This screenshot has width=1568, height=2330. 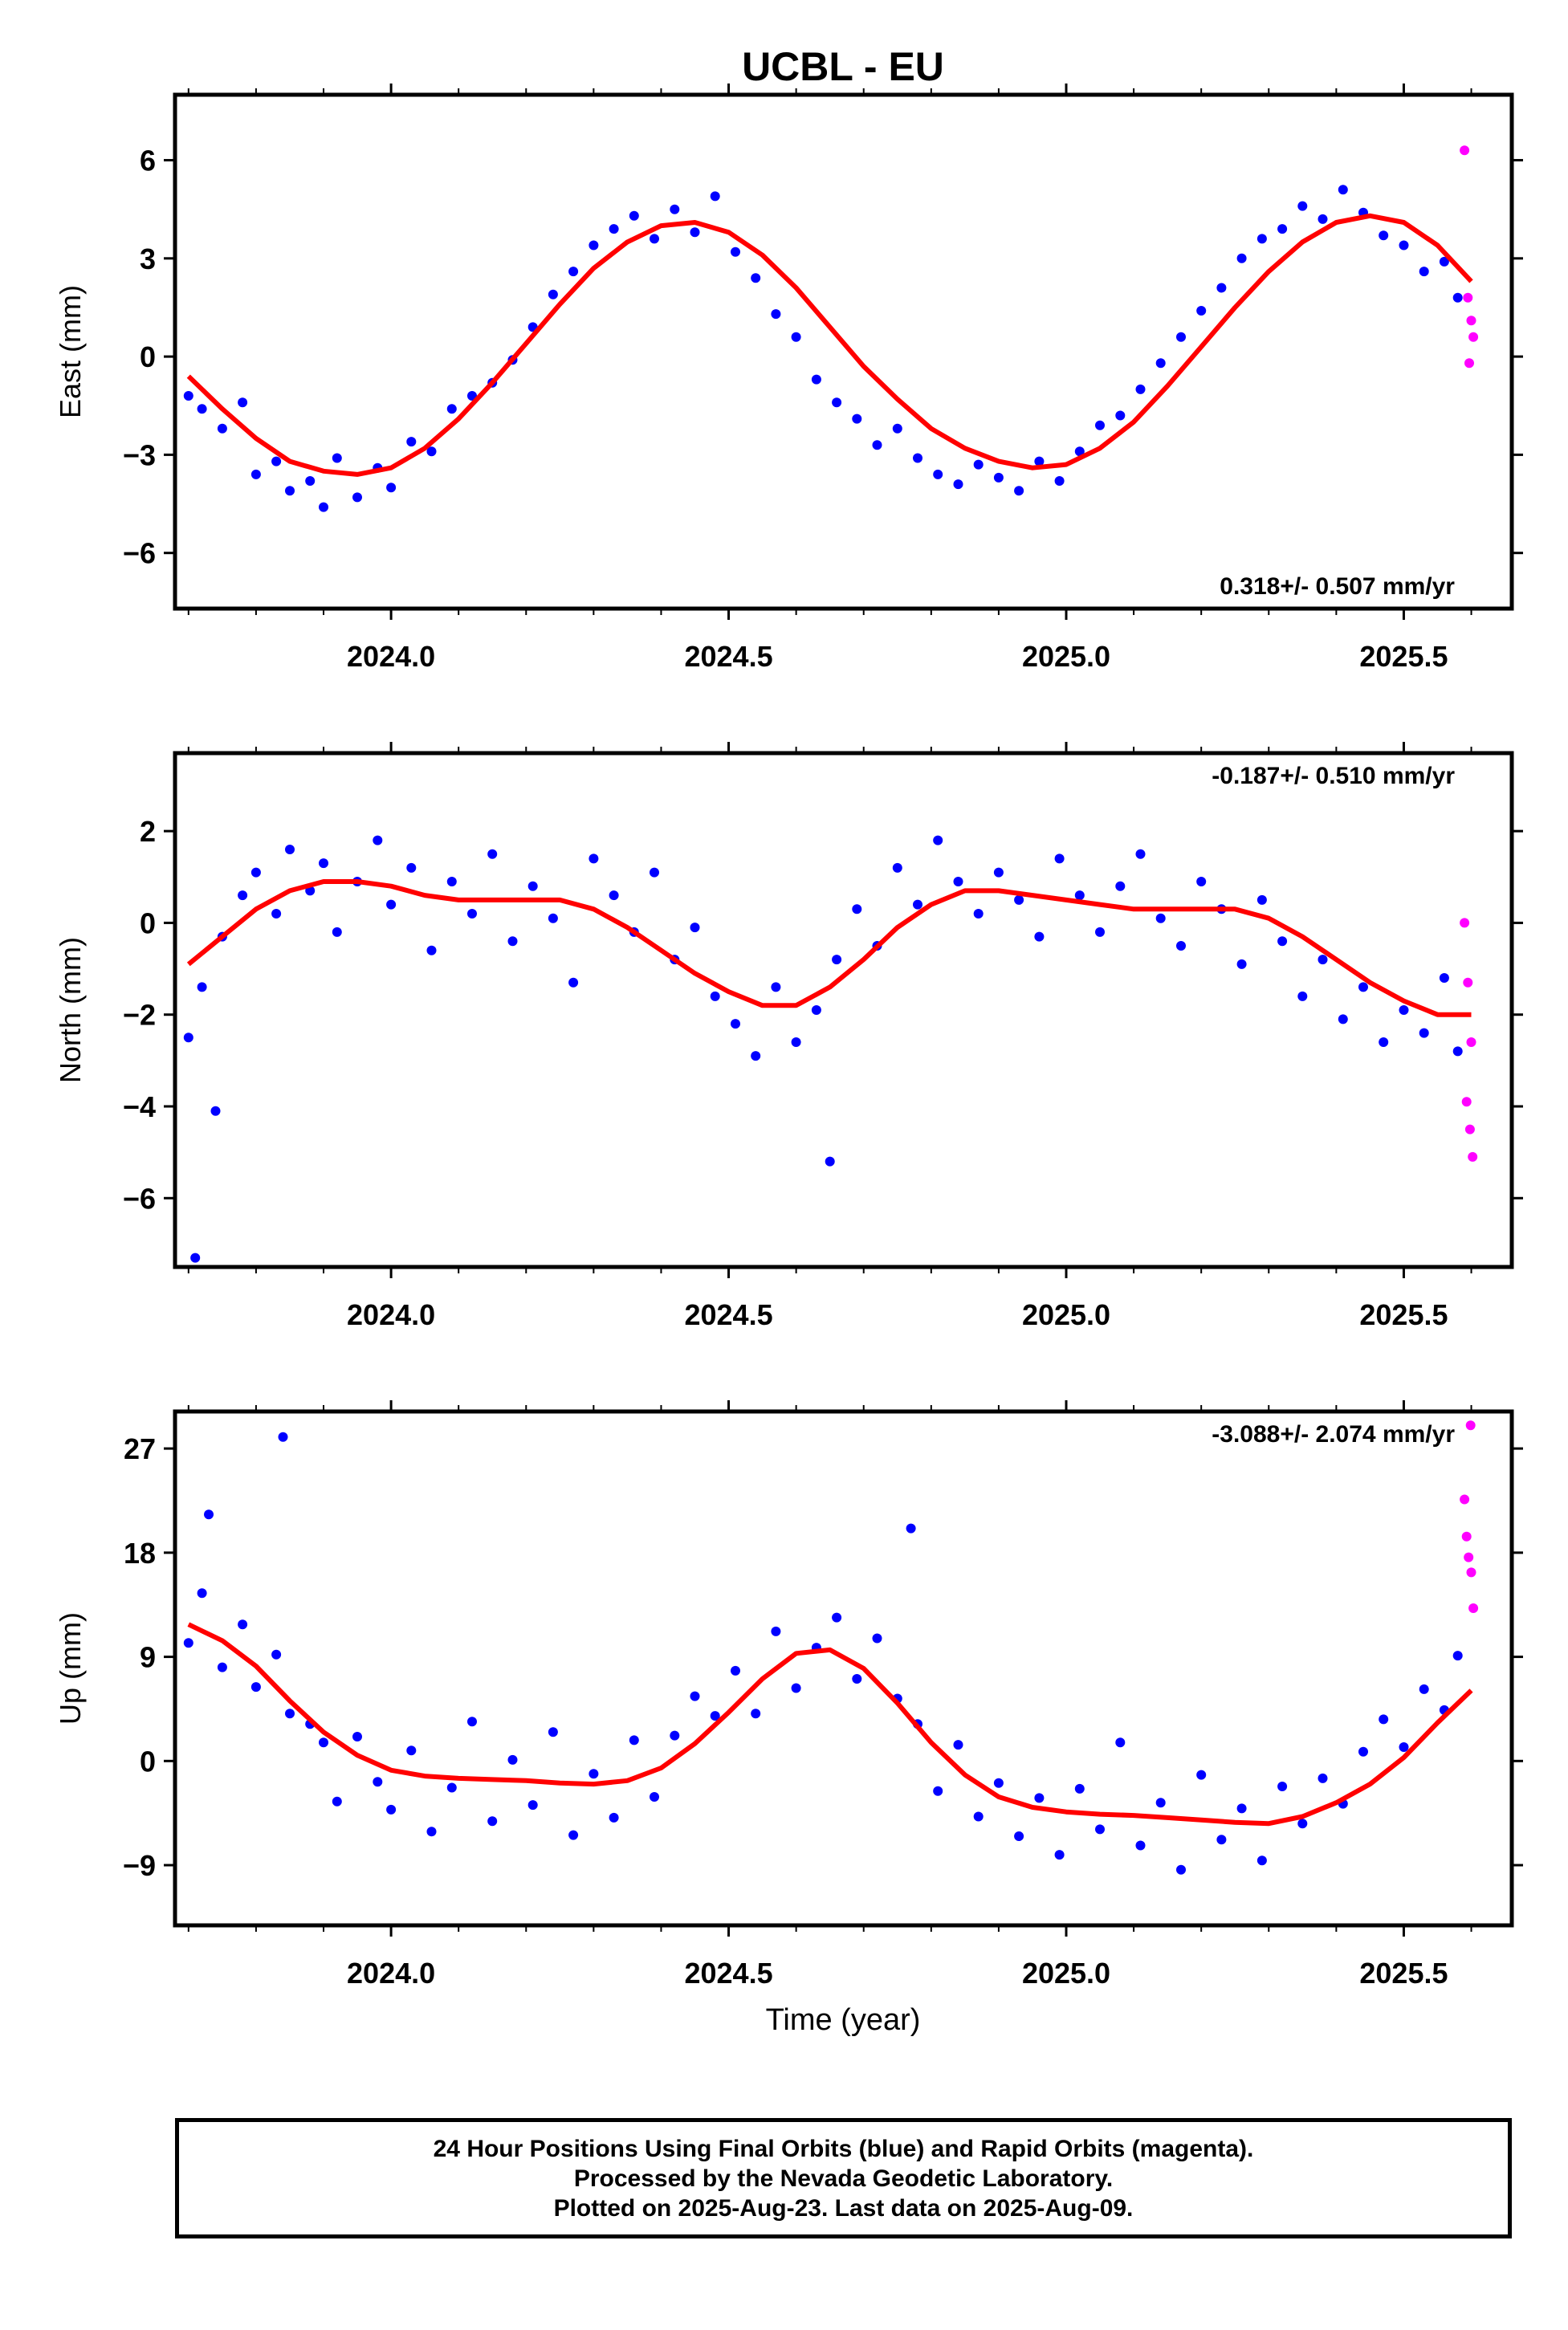 What do you see at coordinates (140, 1553) in the screenshot?
I see `up-ytick-label: 18` at bounding box center [140, 1553].